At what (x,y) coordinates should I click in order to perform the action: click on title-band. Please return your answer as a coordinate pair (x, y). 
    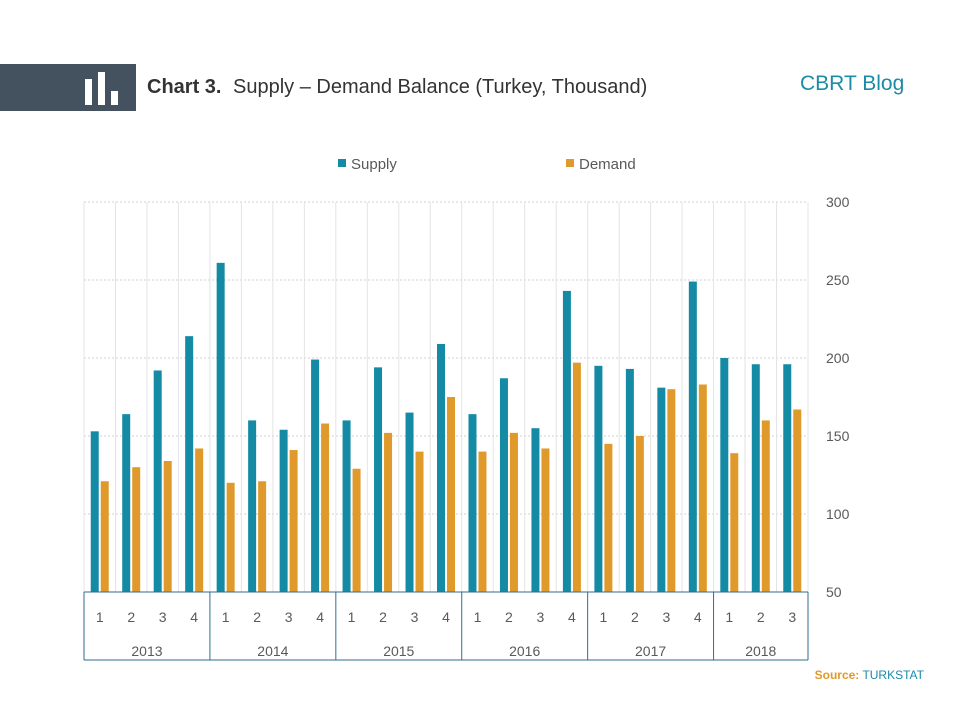
    Looking at the image, I should click on (68, 87).